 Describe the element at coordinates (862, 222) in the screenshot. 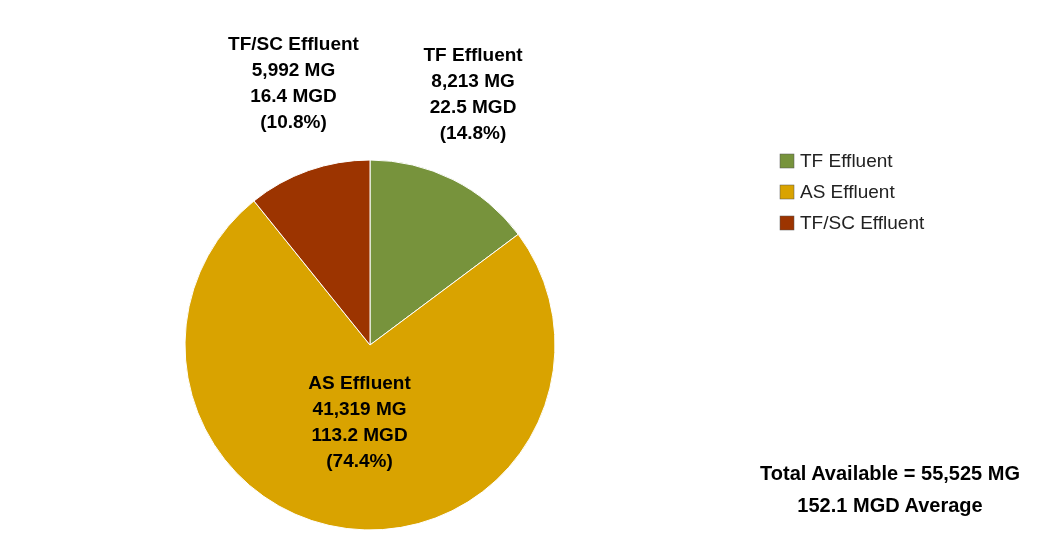

I see `legend-label: TF/SC Effluent` at that location.